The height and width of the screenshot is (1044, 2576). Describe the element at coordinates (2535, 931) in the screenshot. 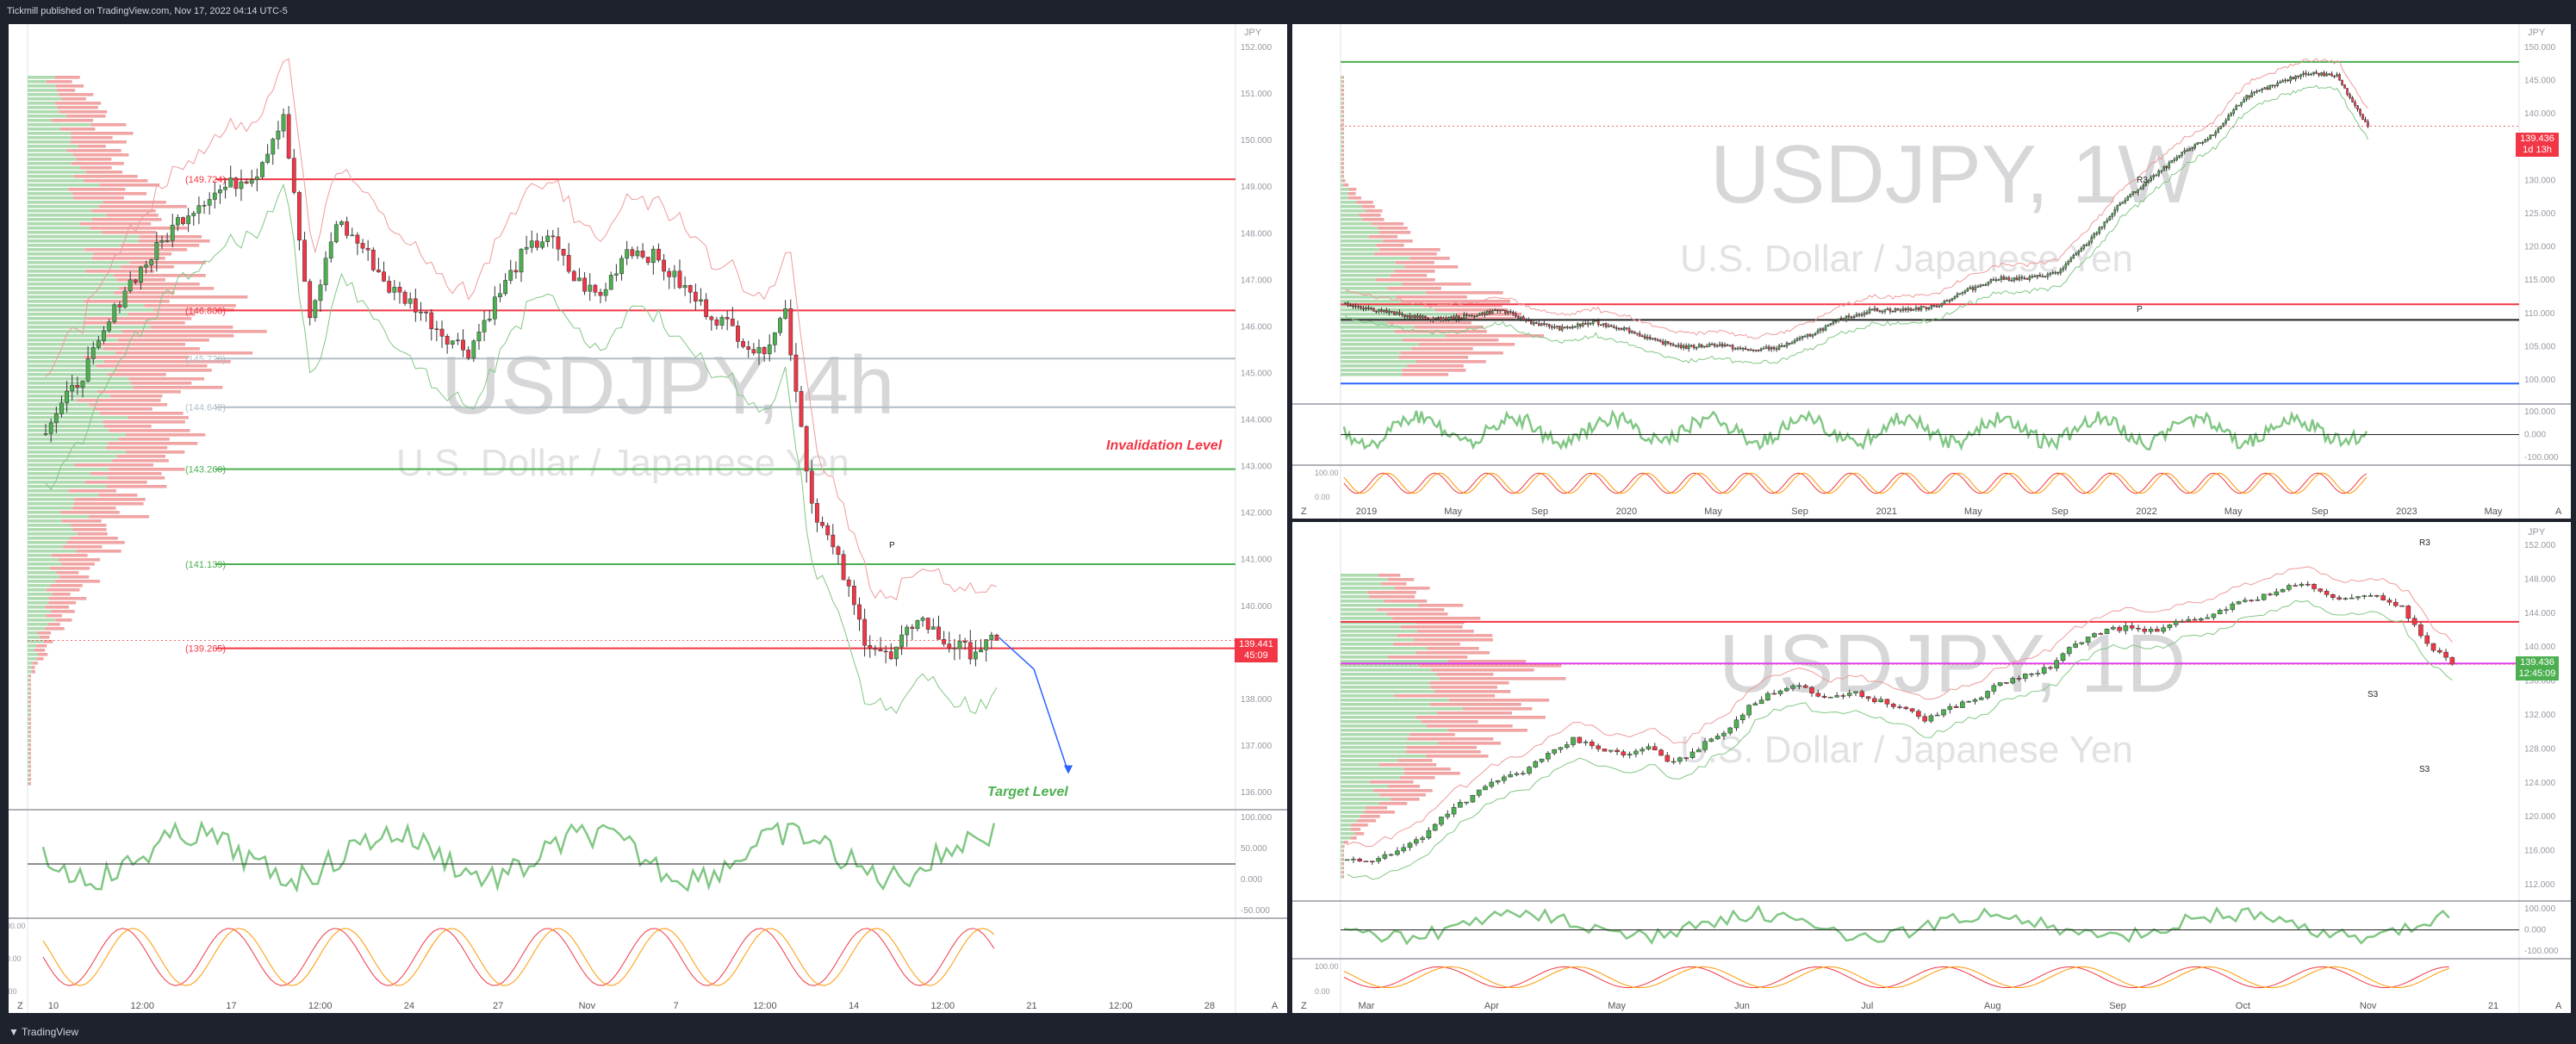

I see `oscillator-tick-label: 0.000` at that location.